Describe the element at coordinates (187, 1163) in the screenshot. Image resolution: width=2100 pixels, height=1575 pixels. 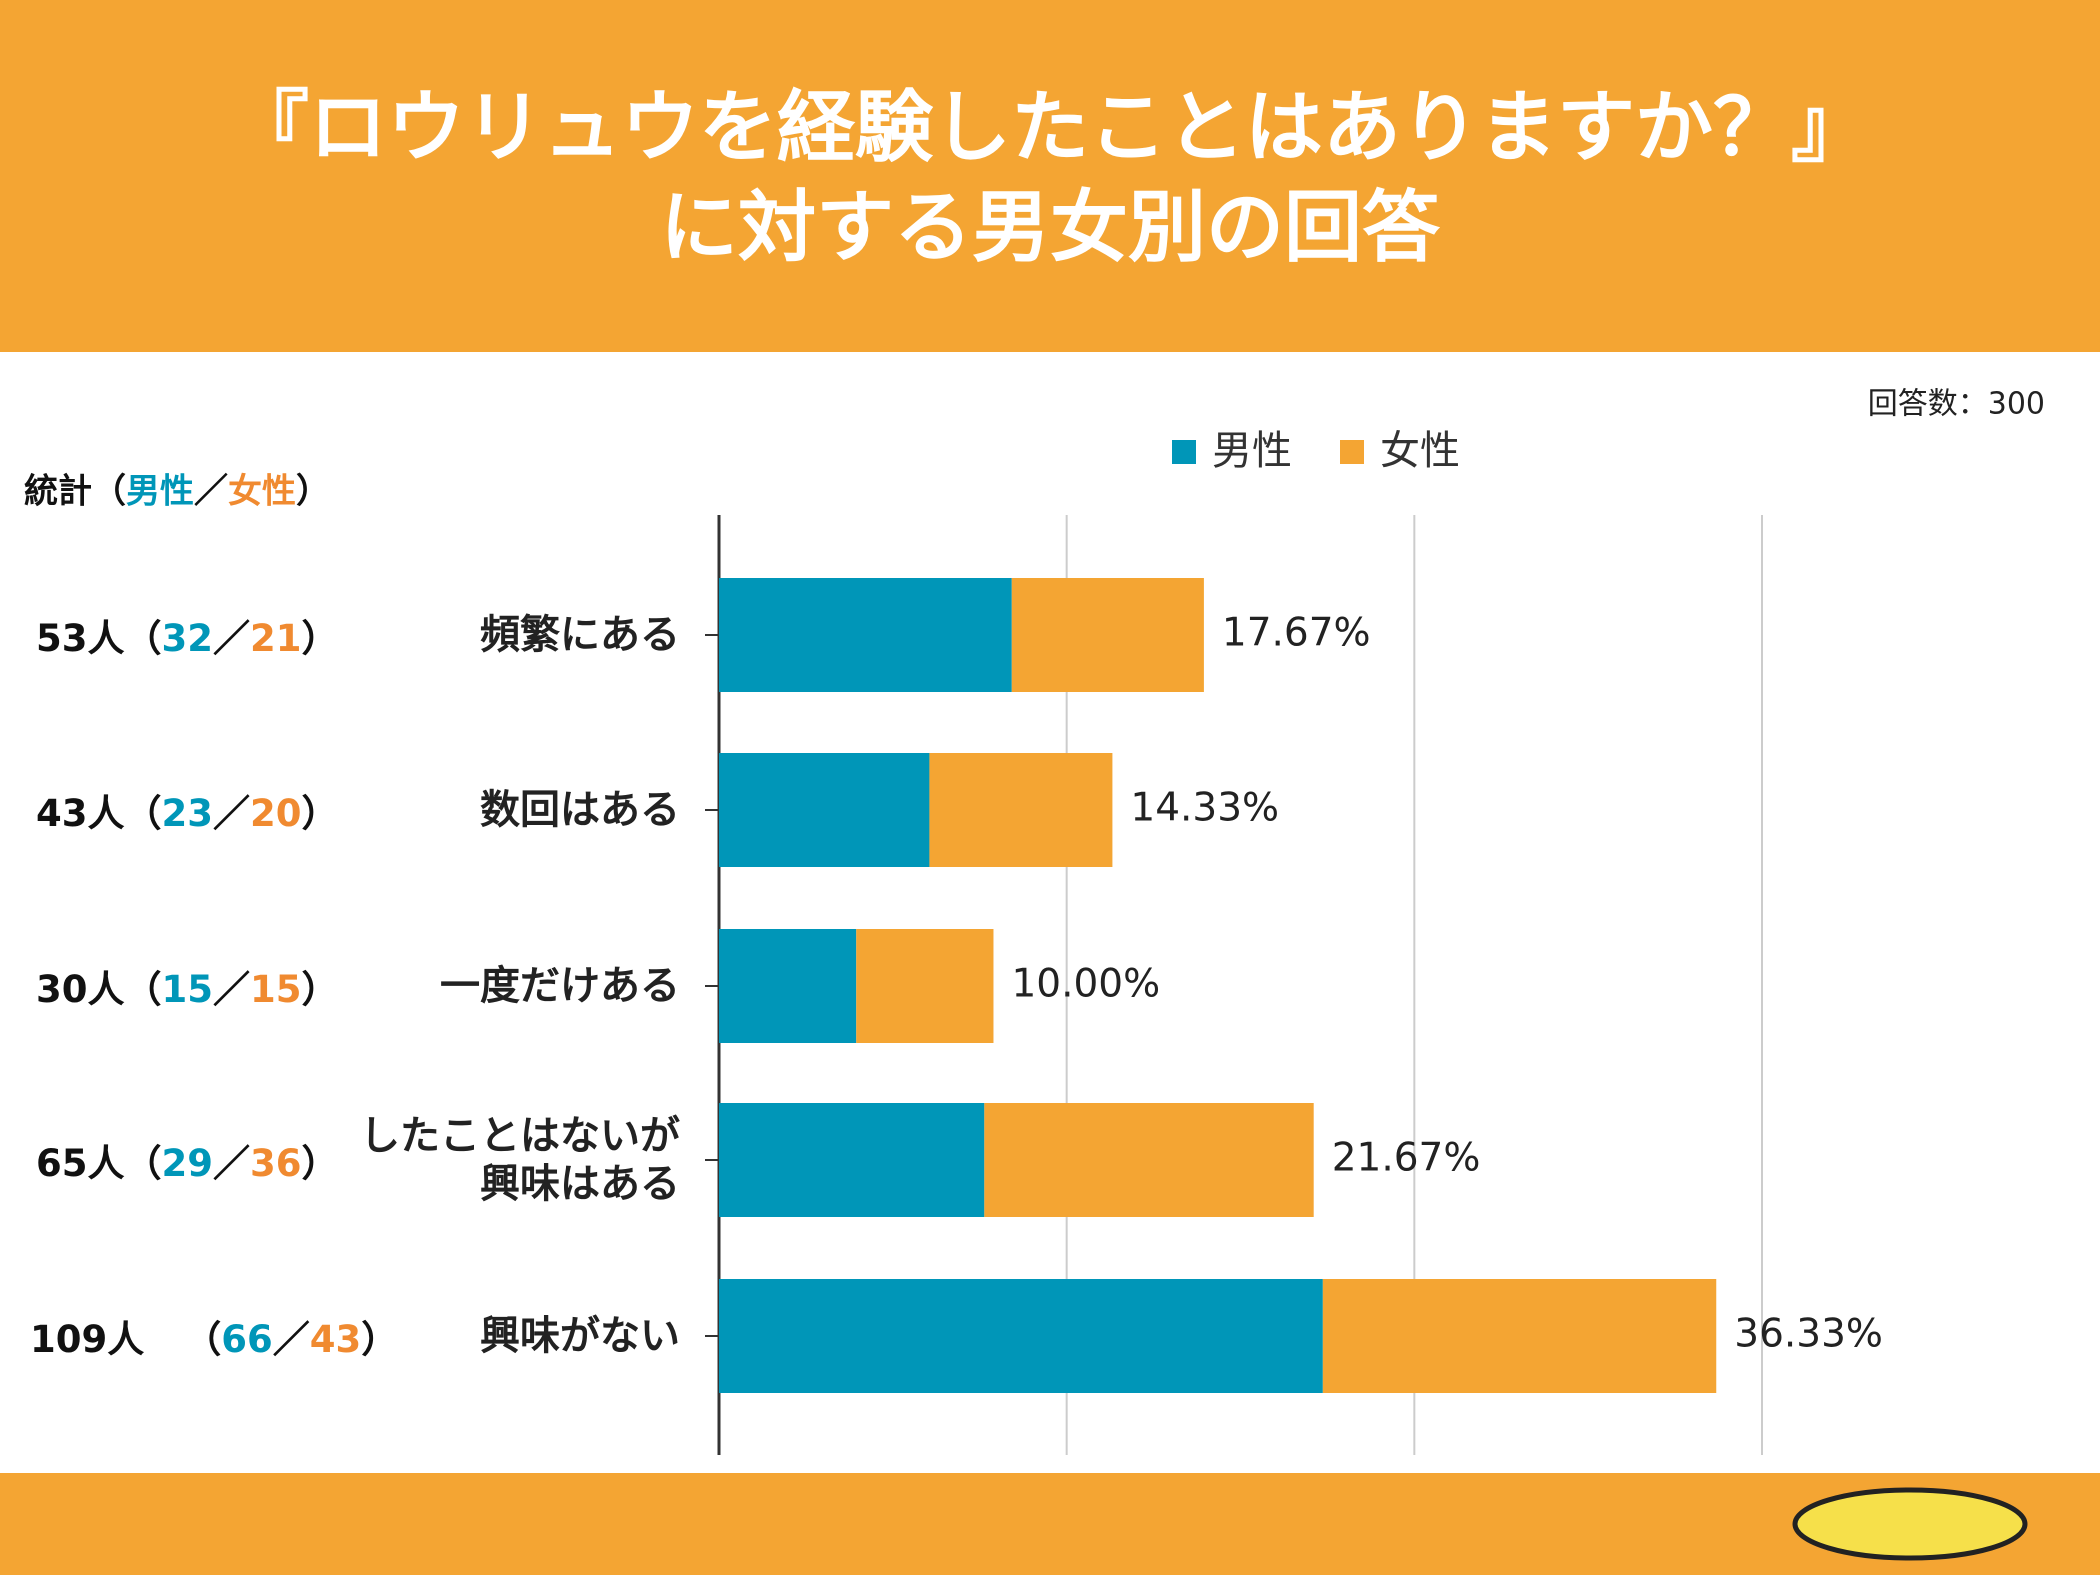
I see `stats-male: 29` at that location.